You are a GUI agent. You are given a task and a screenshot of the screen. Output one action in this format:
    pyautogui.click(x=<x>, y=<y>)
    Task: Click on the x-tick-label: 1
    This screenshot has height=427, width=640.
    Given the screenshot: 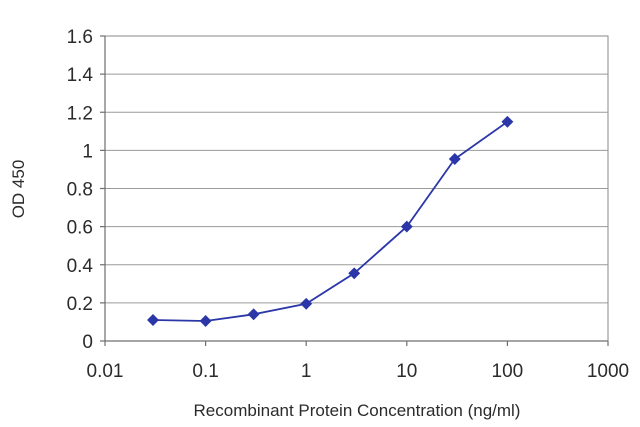 What is the action you would take?
    pyautogui.click(x=306, y=371)
    